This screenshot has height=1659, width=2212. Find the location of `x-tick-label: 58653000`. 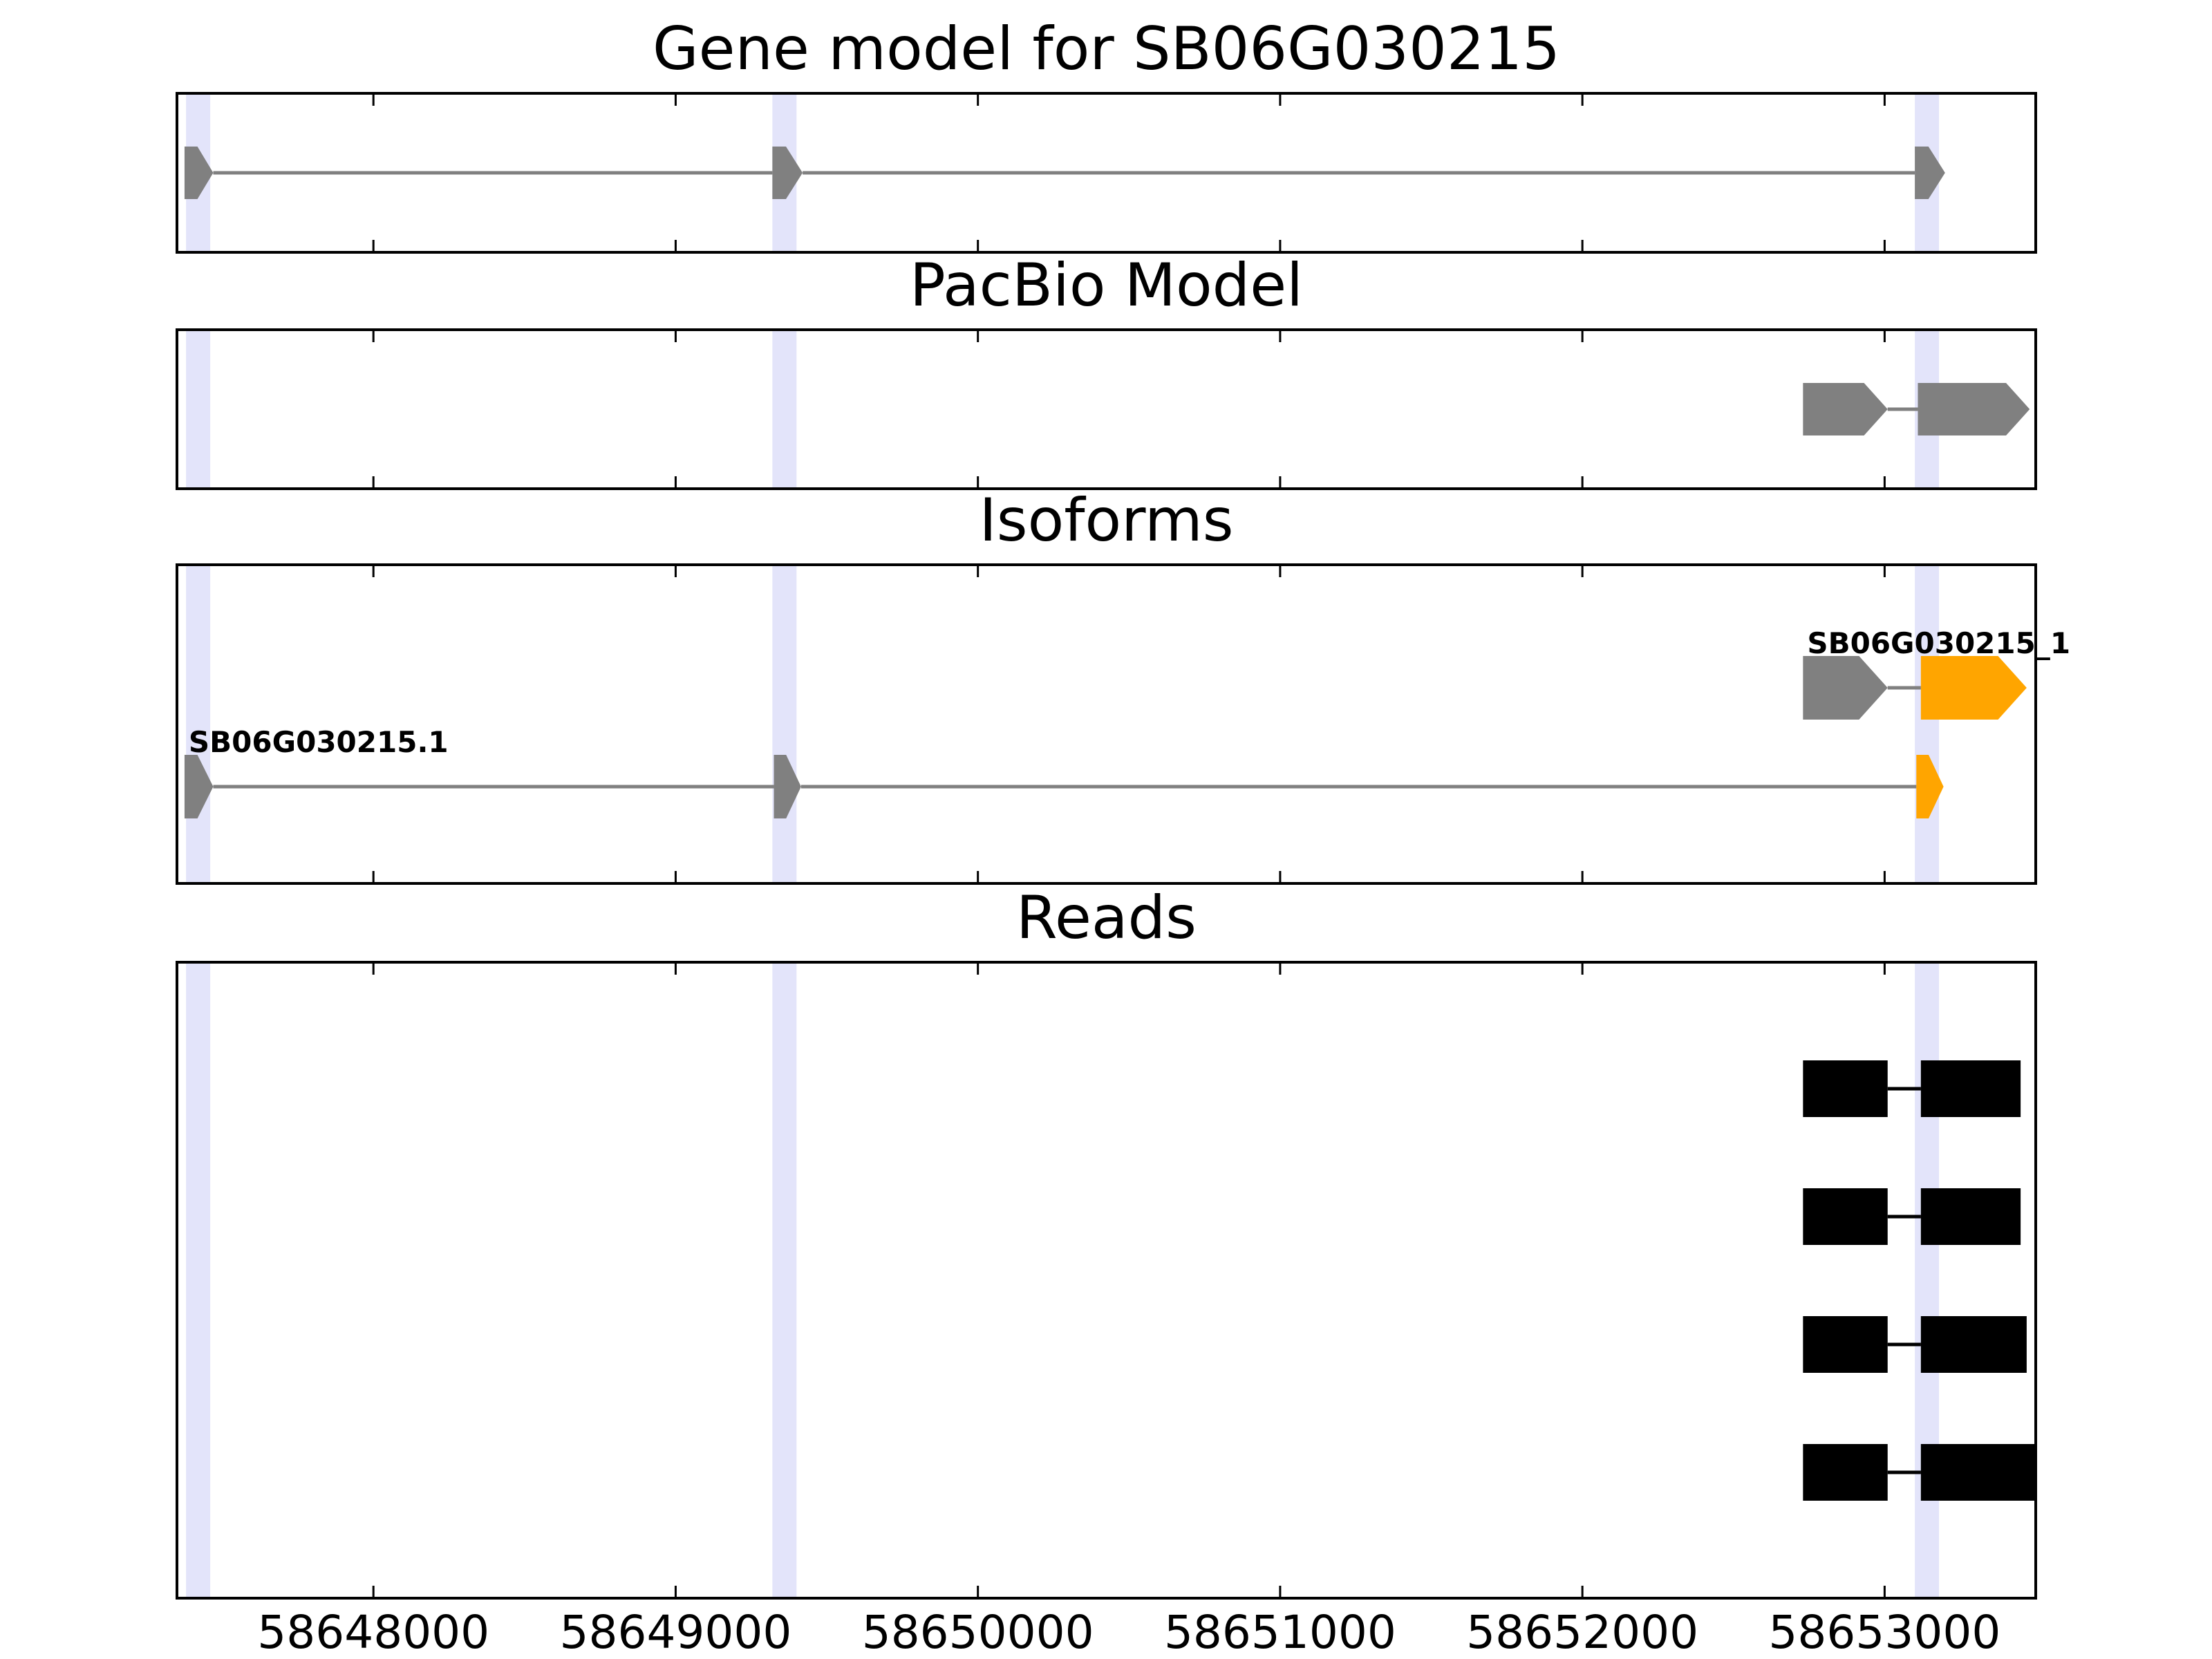

x-tick-label: 58653000 is located at coordinates (1884, 1633).